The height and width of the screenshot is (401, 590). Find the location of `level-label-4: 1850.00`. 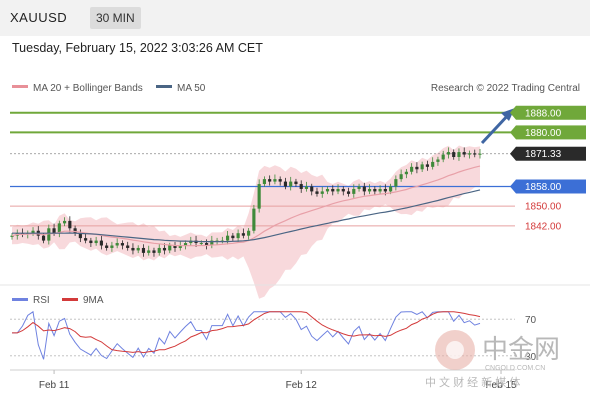

level-label-4: 1850.00 is located at coordinates (543, 207).